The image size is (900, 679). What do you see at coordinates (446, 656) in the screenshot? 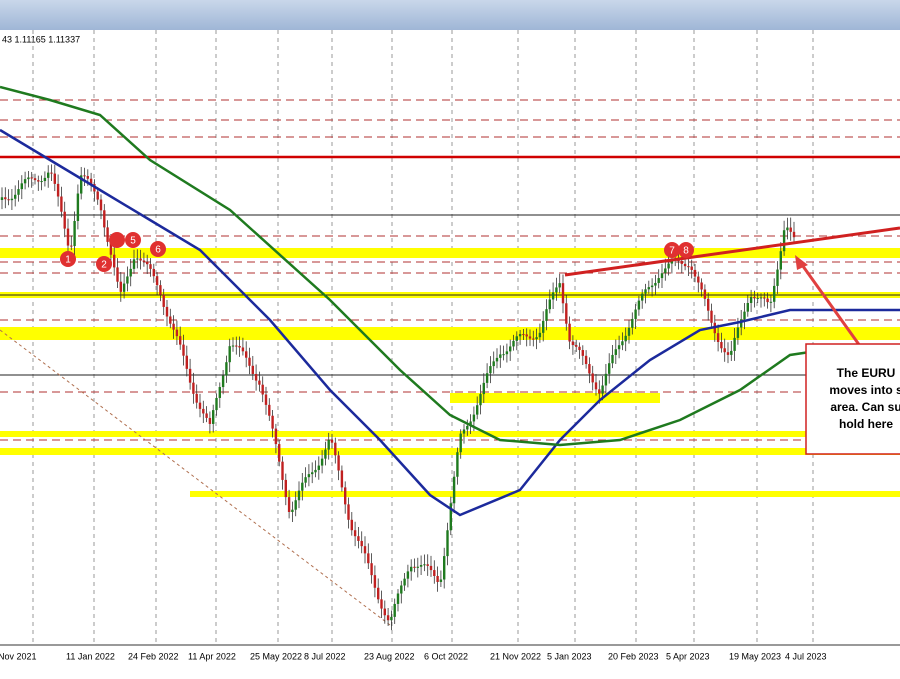
I see `x-tick-label: 6 Oct 2022` at bounding box center [446, 656].